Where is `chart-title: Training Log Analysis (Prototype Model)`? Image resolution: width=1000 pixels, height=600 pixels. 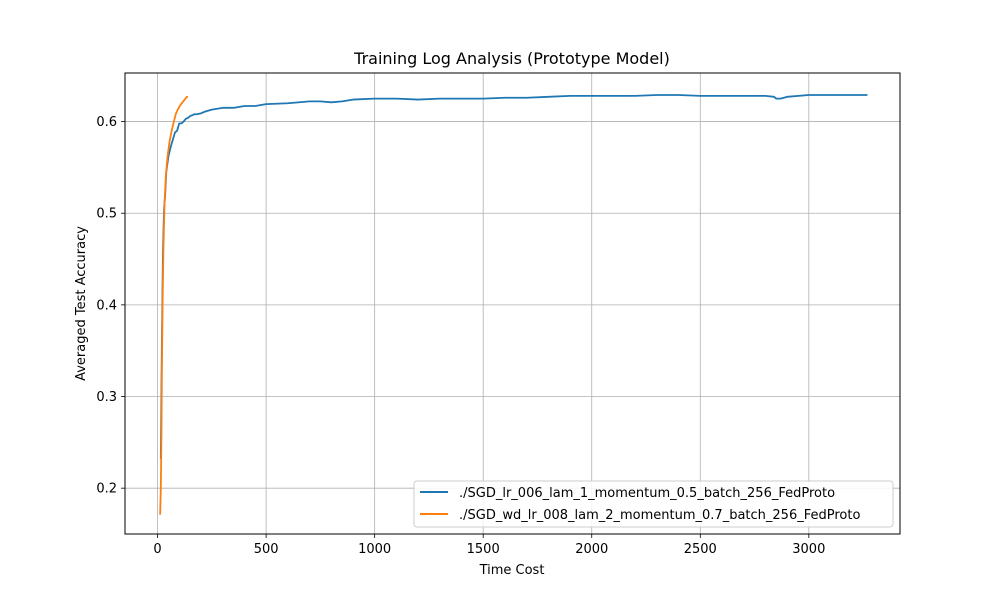 chart-title: Training Log Analysis (Prototype Model) is located at coordinates (511, 58).